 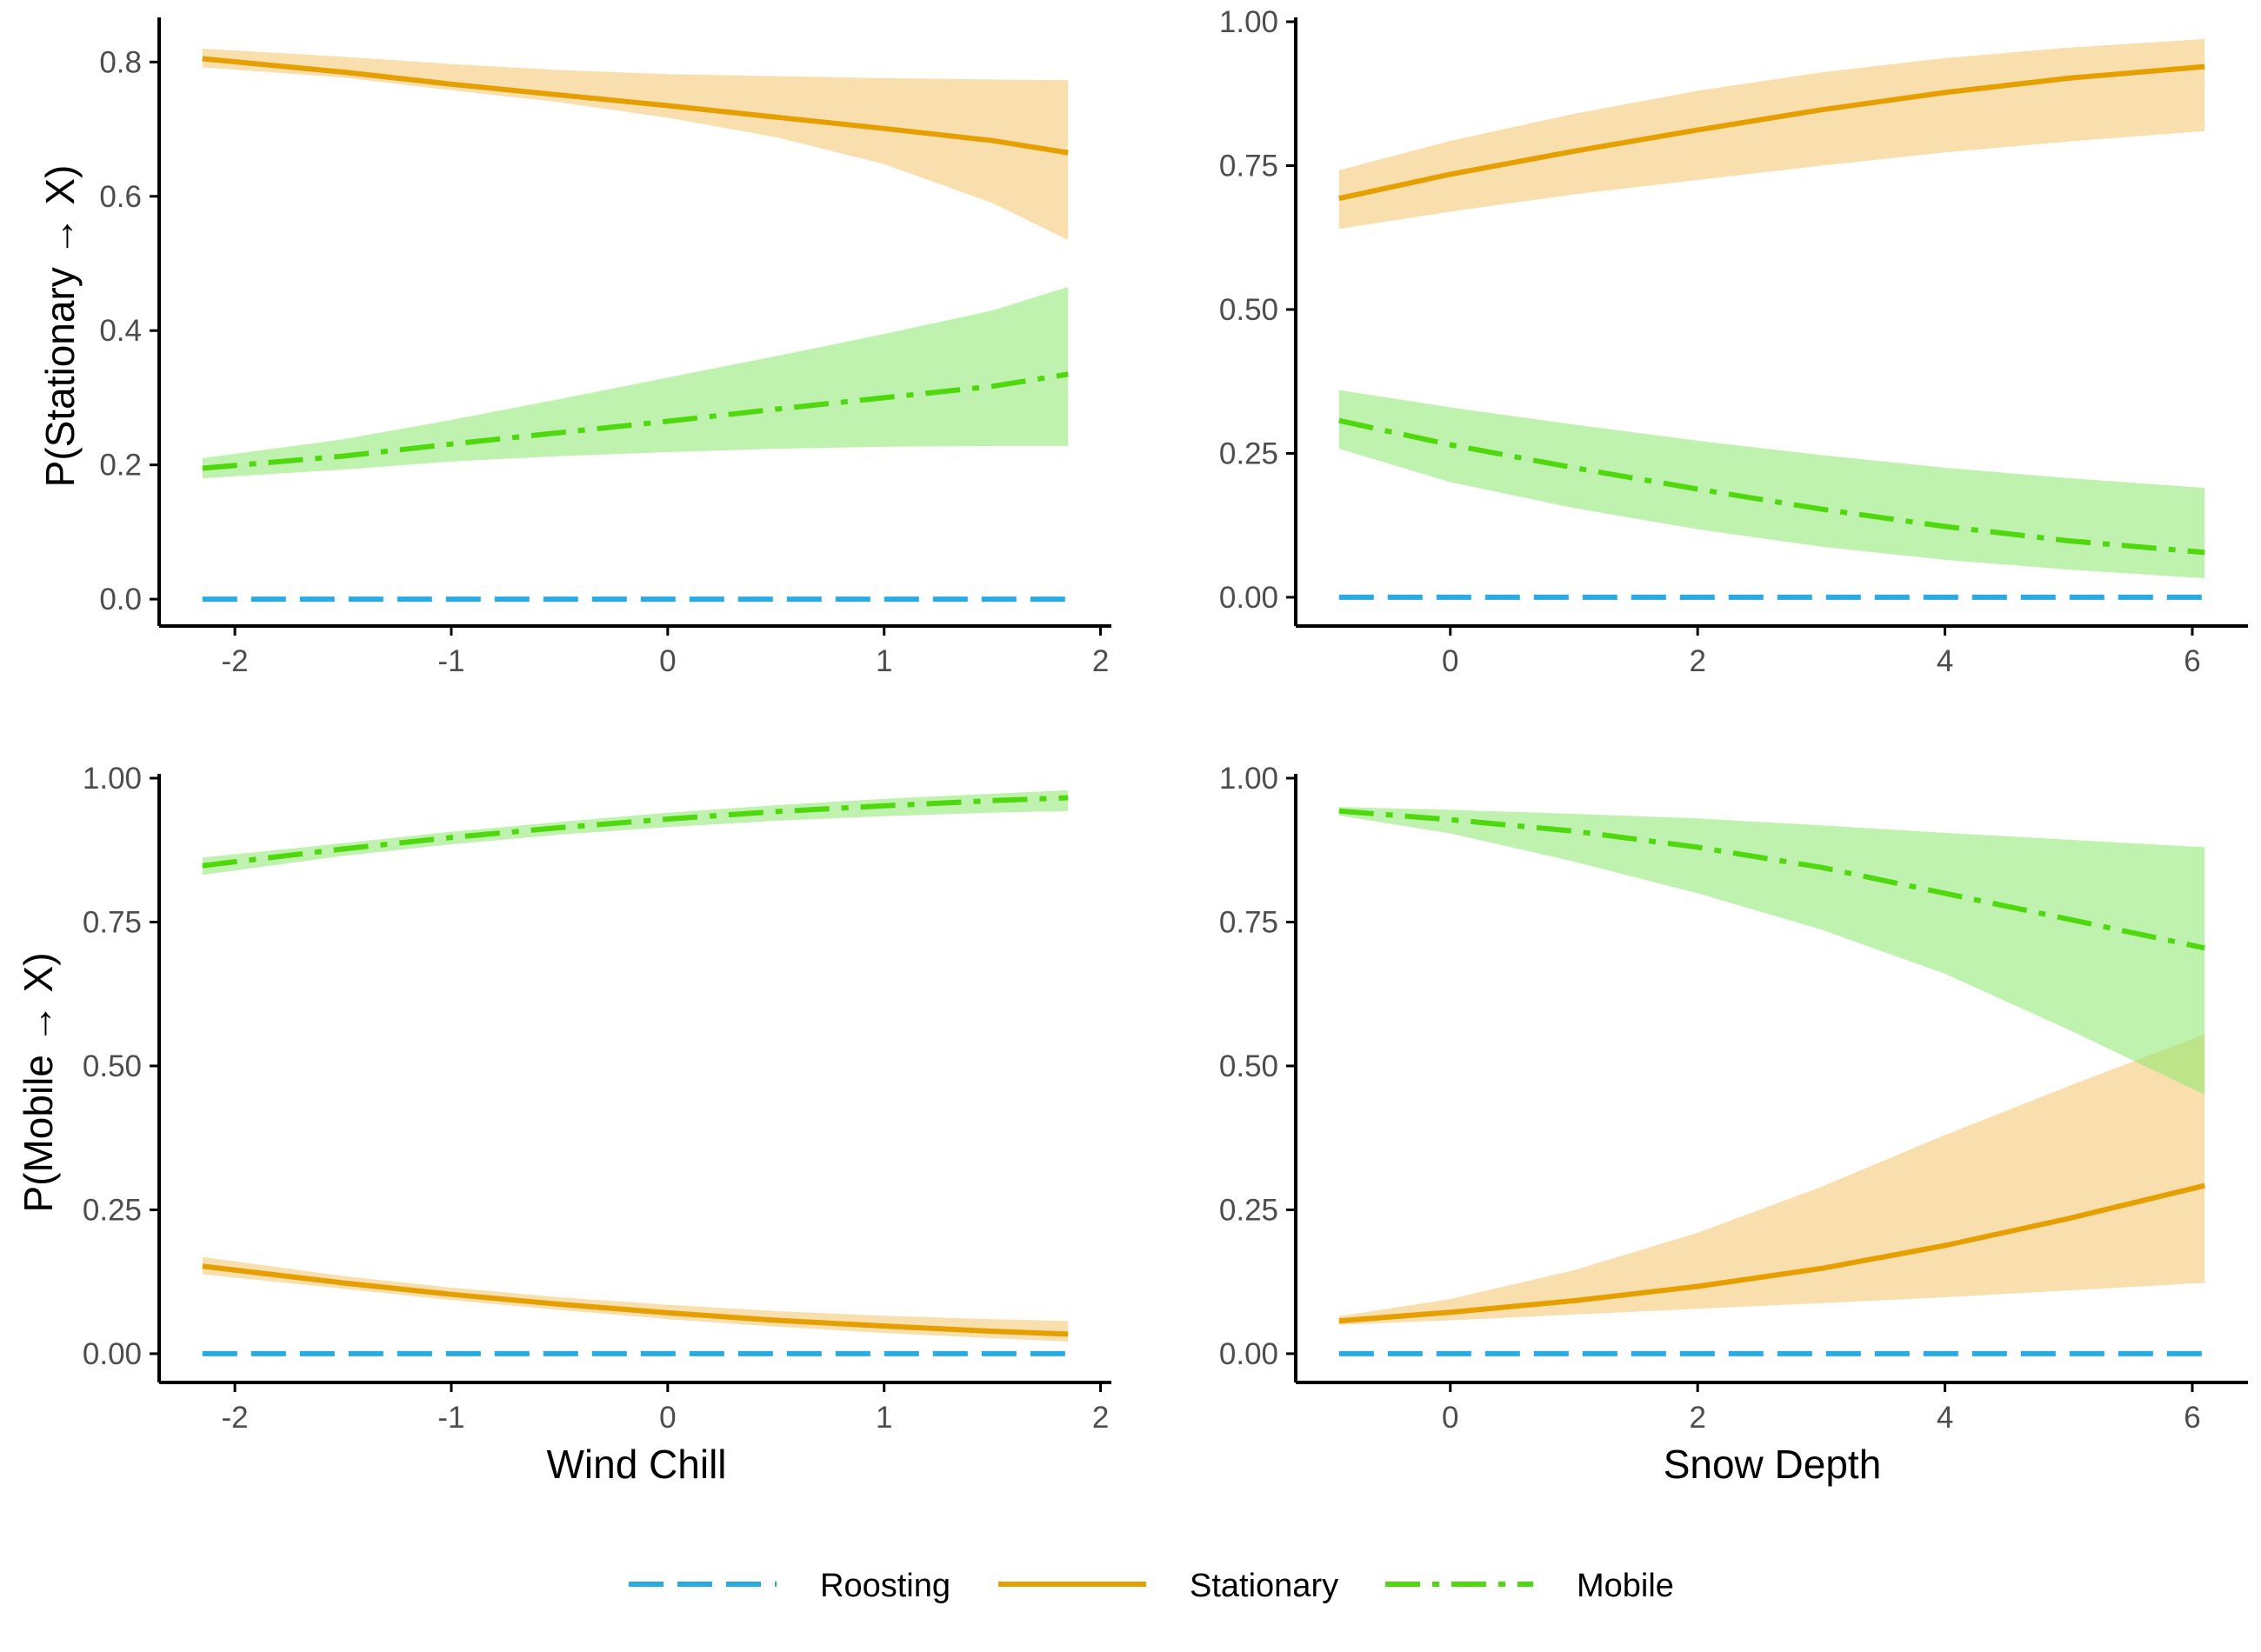 I want to click on legend-label-roosting: Roosting, so click(x=885, y=1586).